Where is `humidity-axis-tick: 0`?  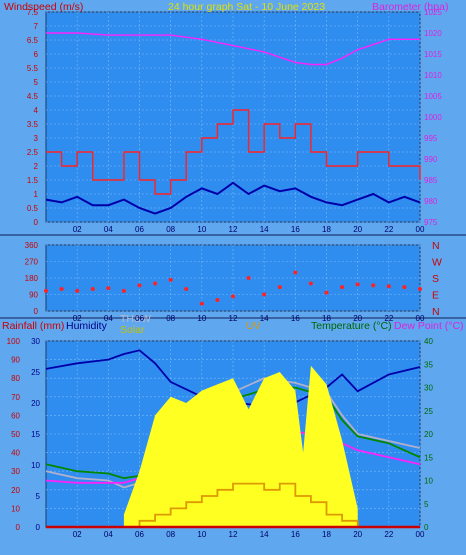 humidity-axis-tick: 0 is located at coordinates (38, 527).